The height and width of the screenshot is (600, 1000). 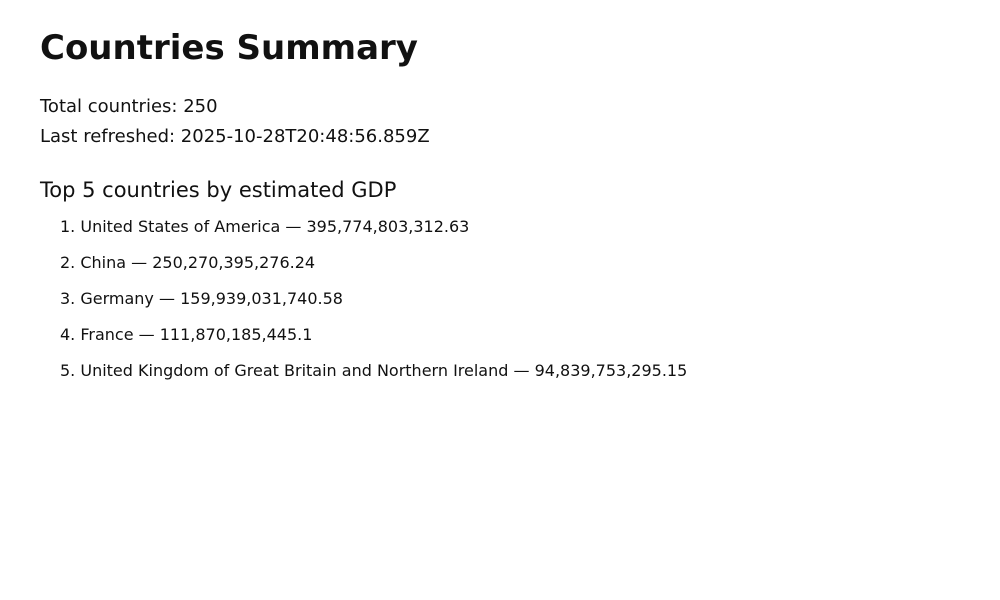 I want to click on top-countries-heading: Top 5 countries by estimated GDP, so click(x=218, y=190).